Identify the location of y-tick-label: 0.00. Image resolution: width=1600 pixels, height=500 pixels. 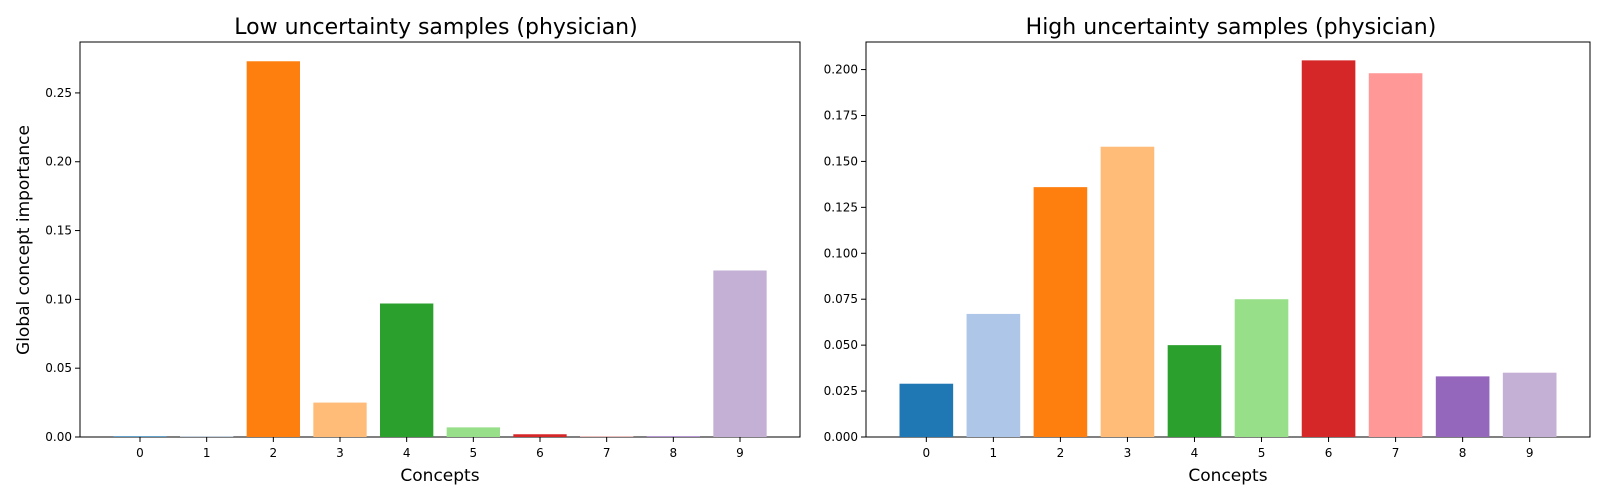
(58, 437).